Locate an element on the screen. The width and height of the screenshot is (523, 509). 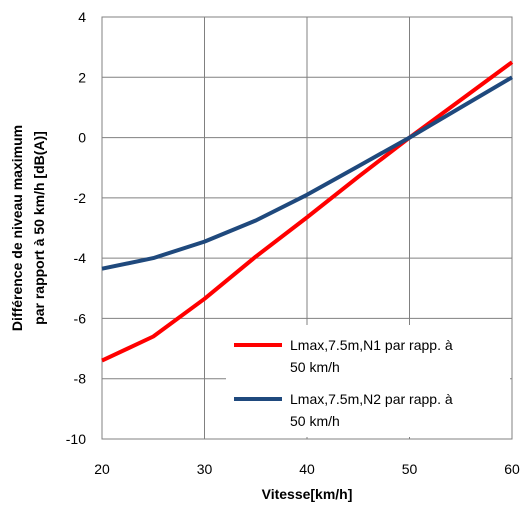
x-tick-label: 20 is located at coordinates (102, 469).